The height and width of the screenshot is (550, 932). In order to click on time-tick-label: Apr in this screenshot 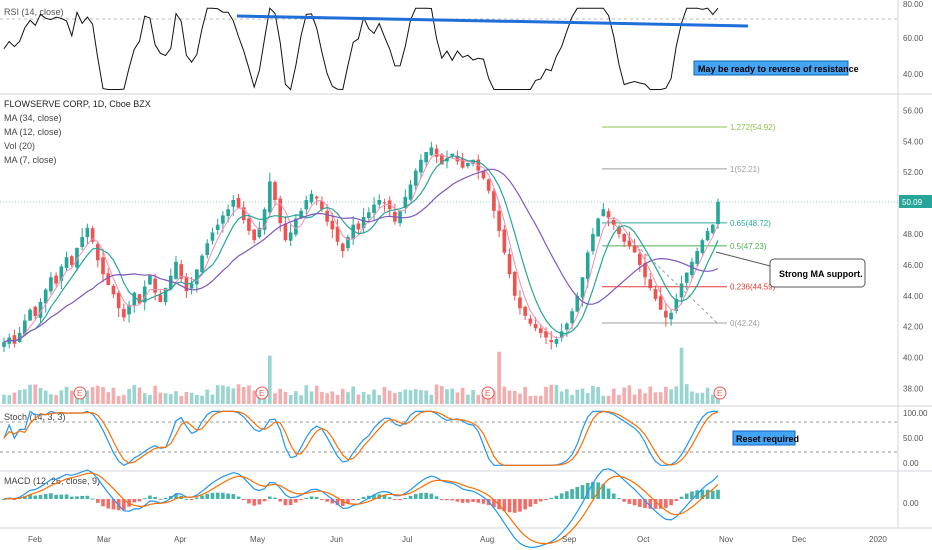, I will do `click(180, 539)`.